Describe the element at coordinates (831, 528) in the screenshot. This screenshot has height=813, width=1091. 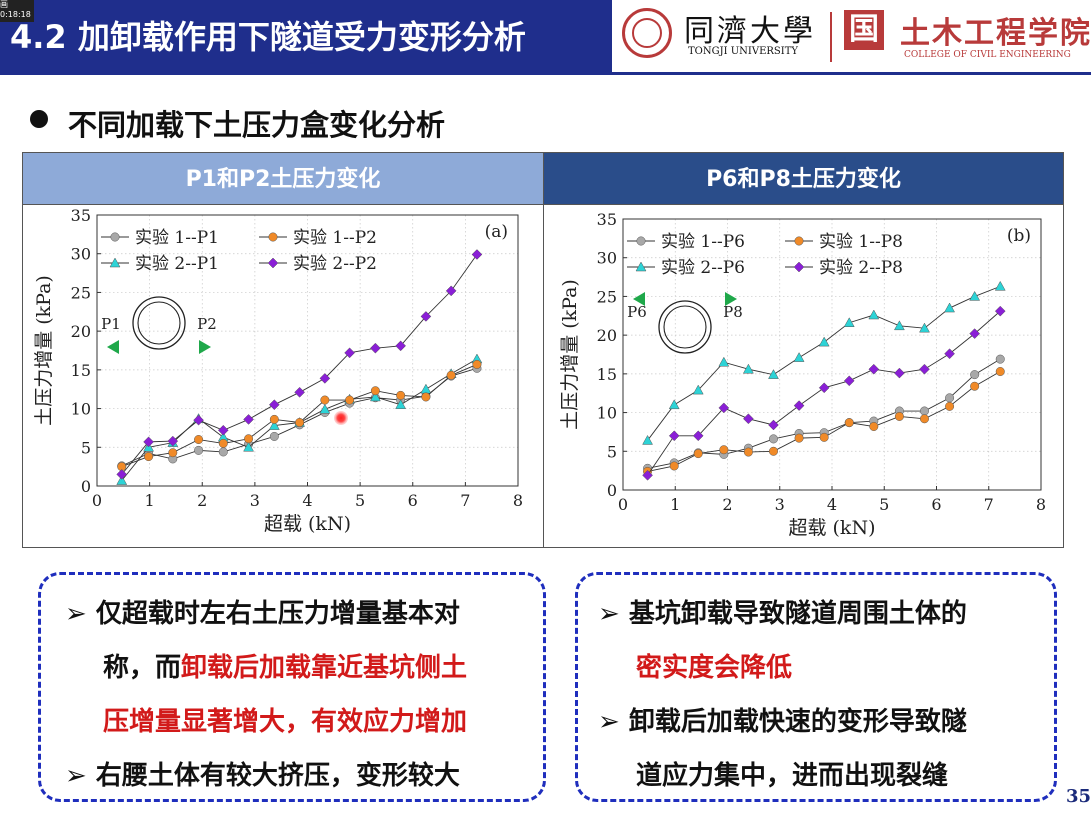
I see `x-axis-label: 超载 (kN)` at that location.